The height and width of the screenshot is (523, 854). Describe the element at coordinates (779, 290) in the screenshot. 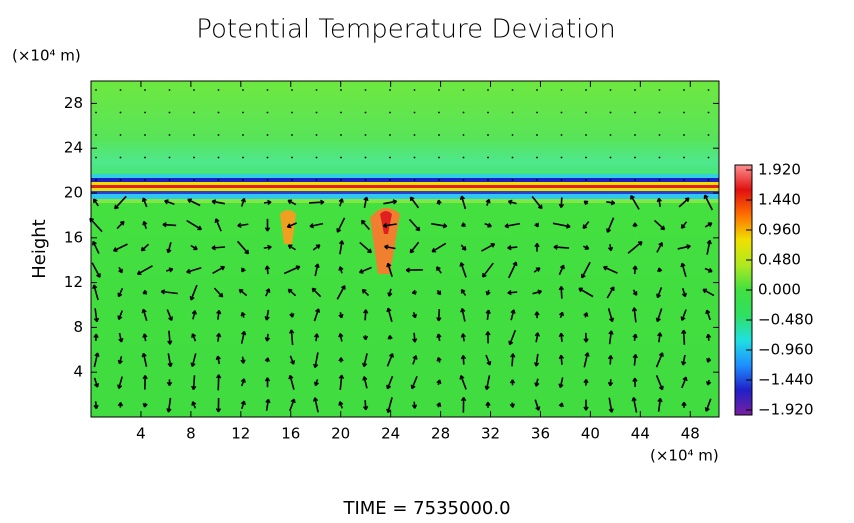

I see `colorbar-label: 0.000` at that location.